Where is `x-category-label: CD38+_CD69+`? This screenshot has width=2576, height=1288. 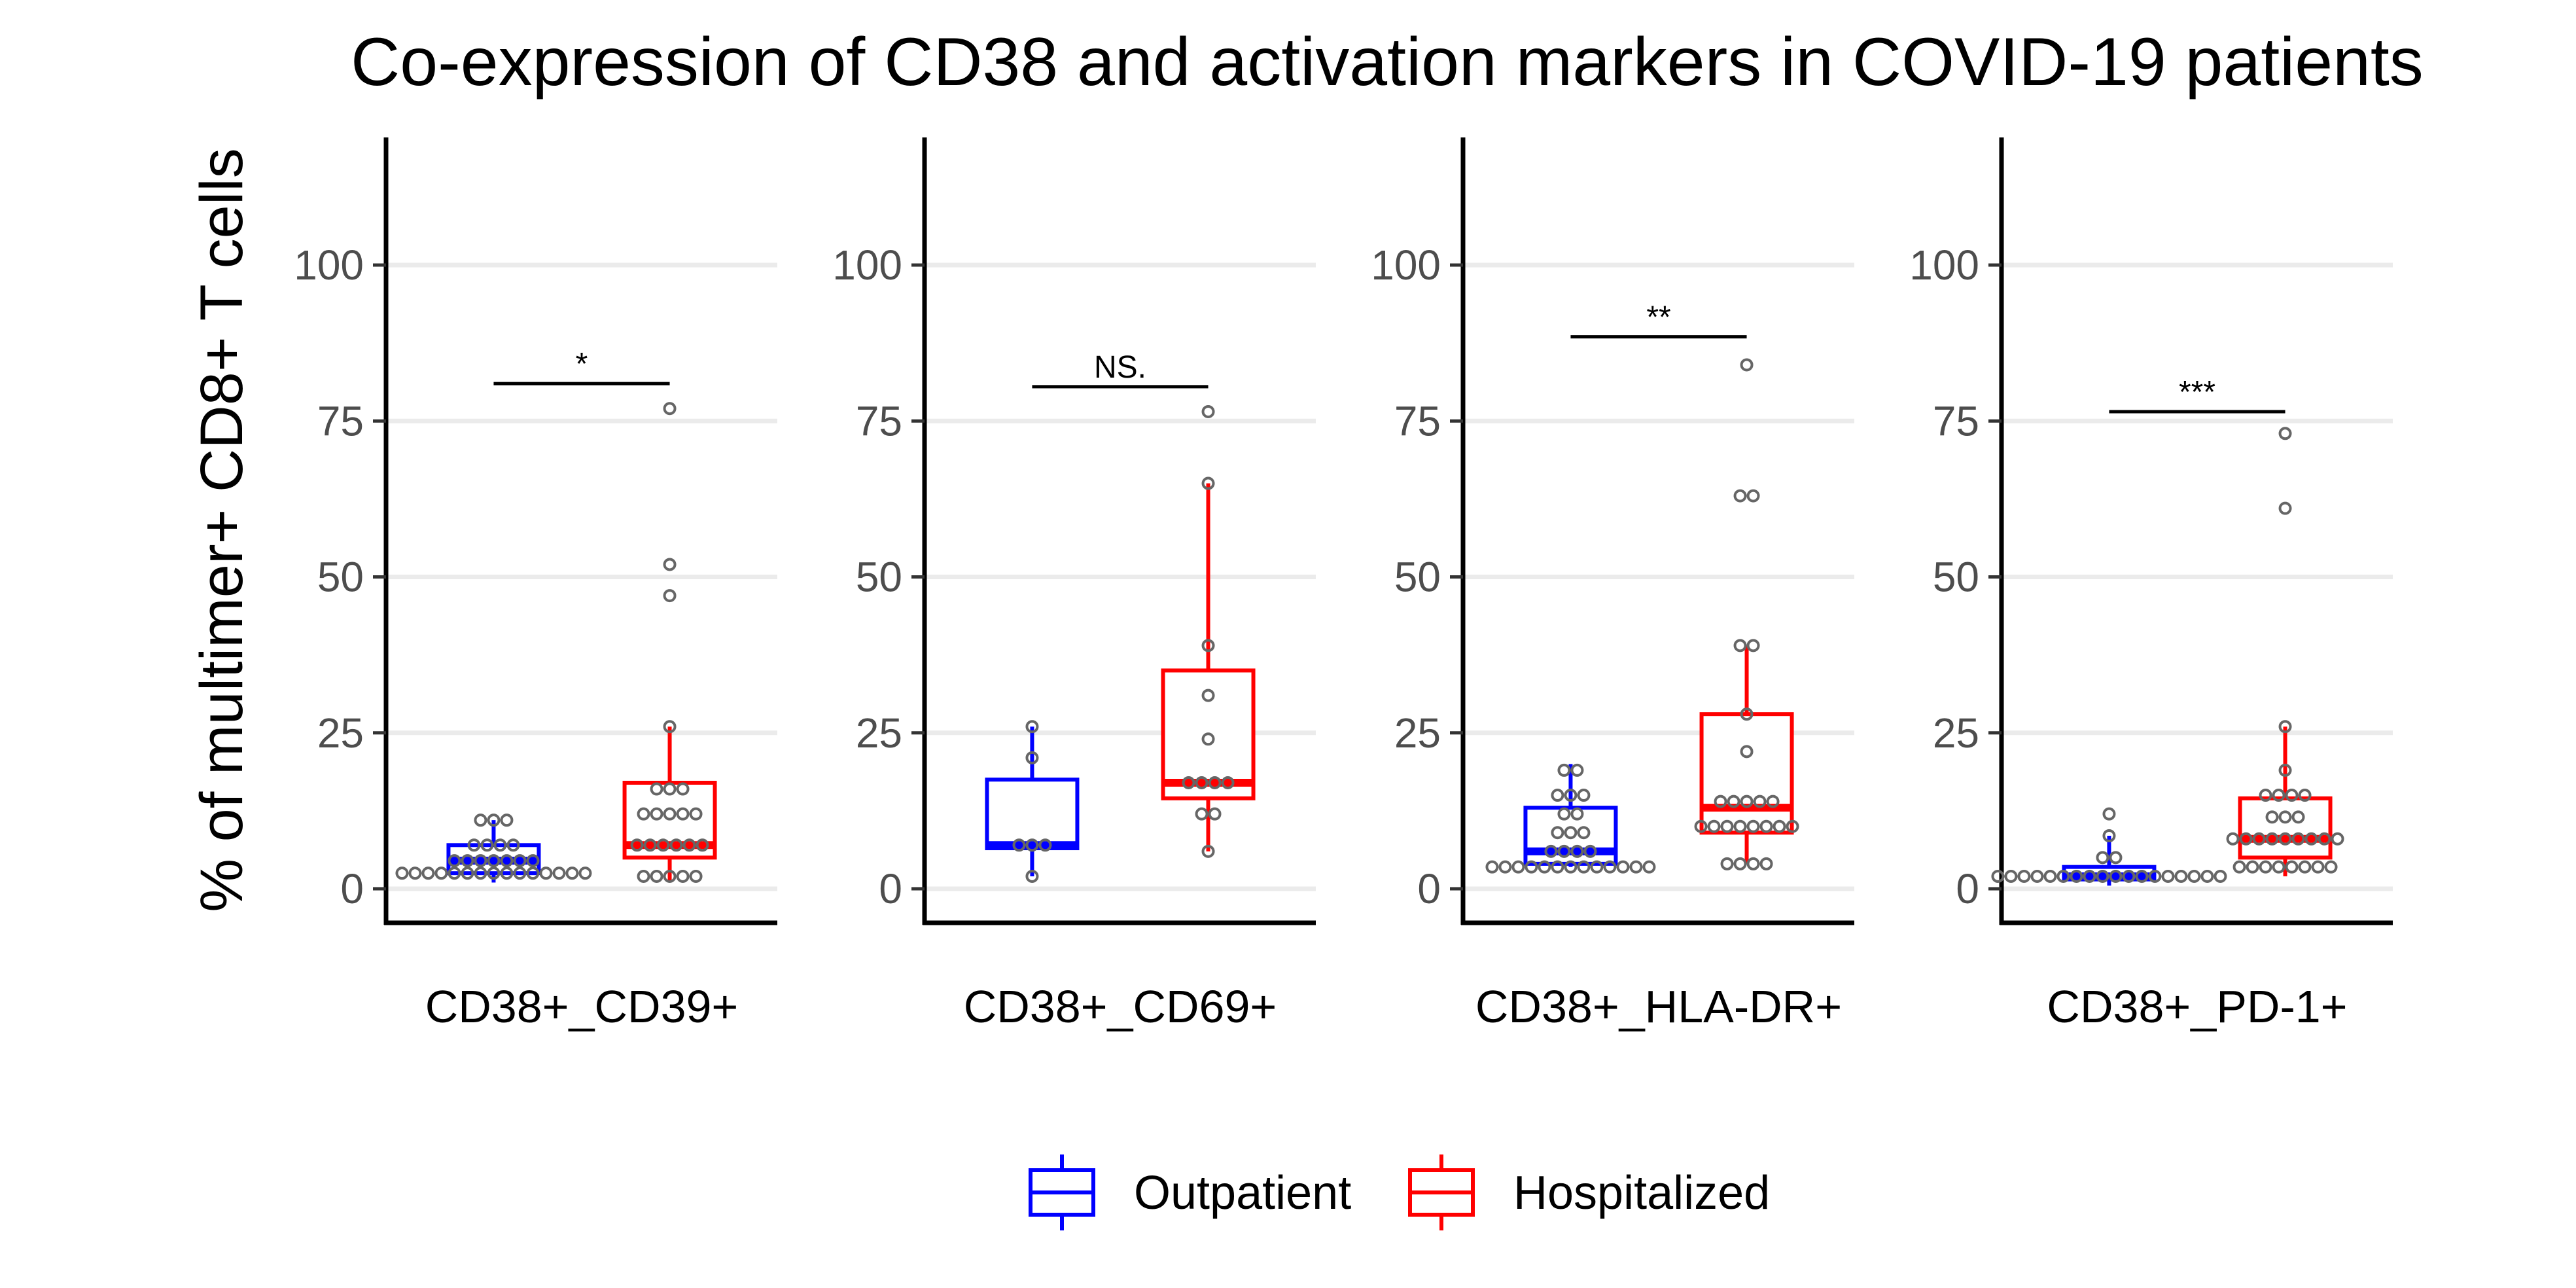 x-category-label: CD38+_CD69+ is located at coordinates (1120, 1006).